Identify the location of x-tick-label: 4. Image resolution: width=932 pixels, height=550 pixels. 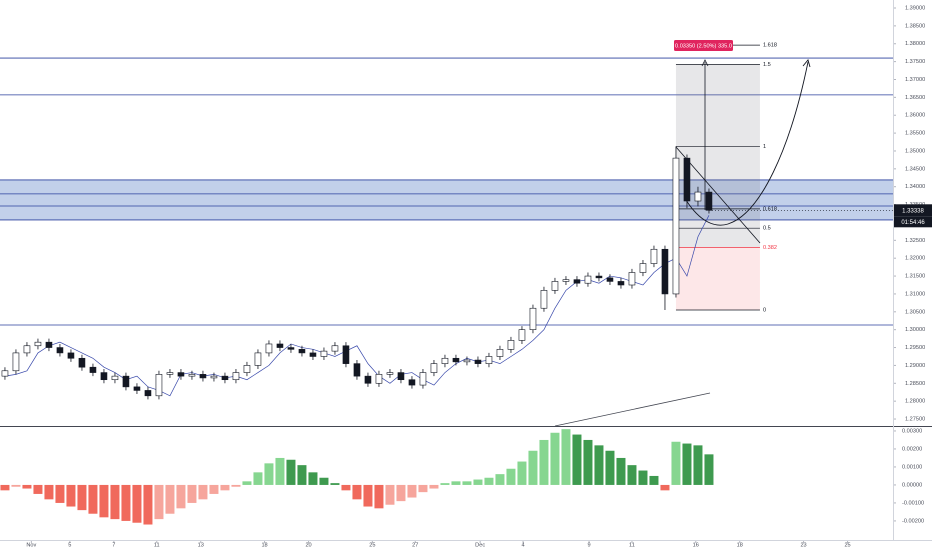
(522, 545).